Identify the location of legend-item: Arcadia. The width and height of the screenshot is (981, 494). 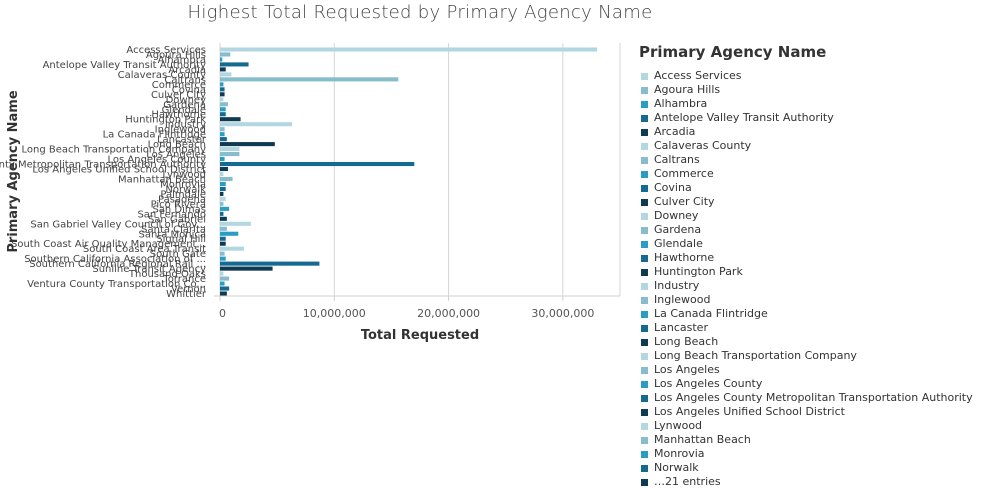
(810, 132).